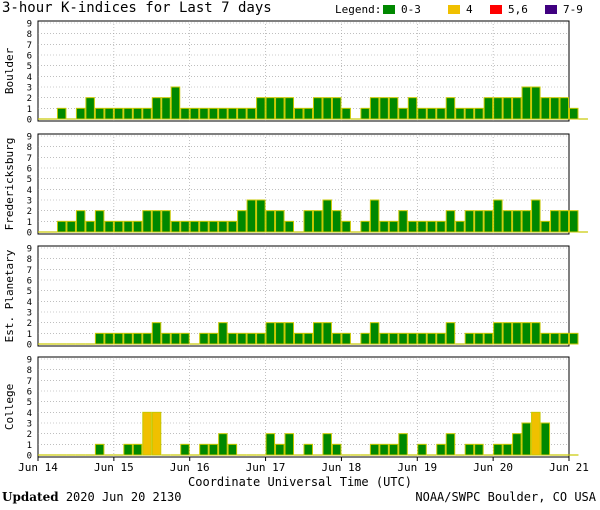 The height and width of the screenshot is (510, 600). Describe the element at coordinates (29, 212) in the screenshot. I see `y-tick-label: 2` at that location.